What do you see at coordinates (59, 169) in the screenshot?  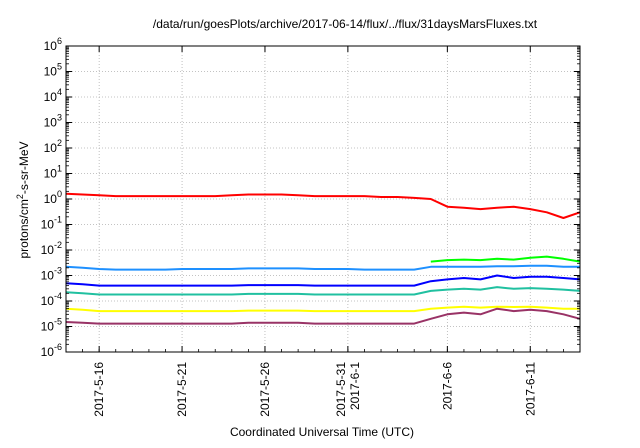 I see `y-tick-exponent: 1` at bounding box center [59, 169].